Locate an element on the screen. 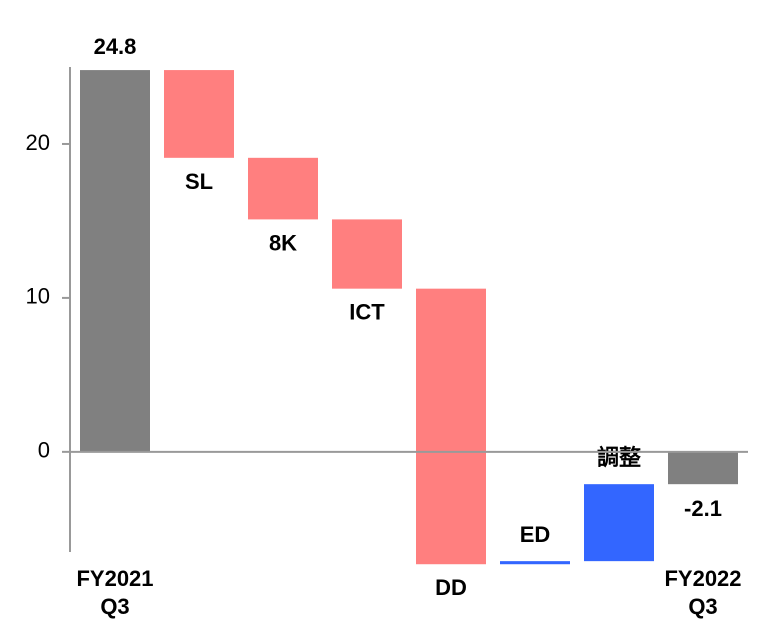 The width and height of the screenshot is (765, 628). category-label: SL is located at coordinates (199, 181).